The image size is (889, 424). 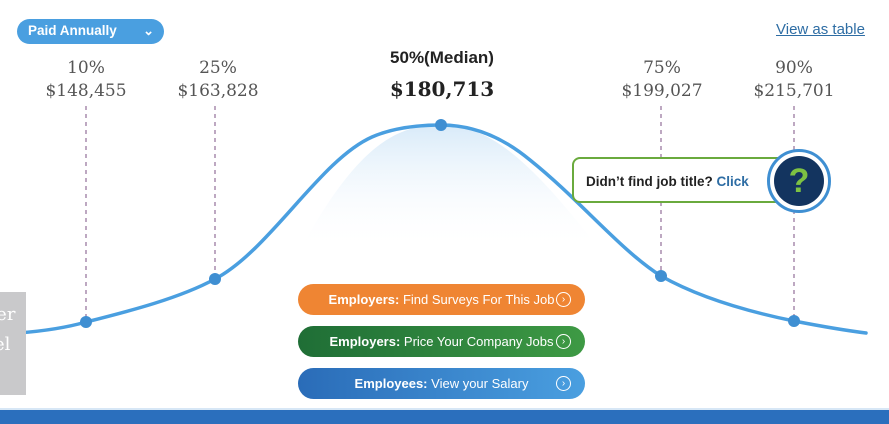 I want to click on pay-period-select: Paid Annually ⌄, so click(x=90, y=31).